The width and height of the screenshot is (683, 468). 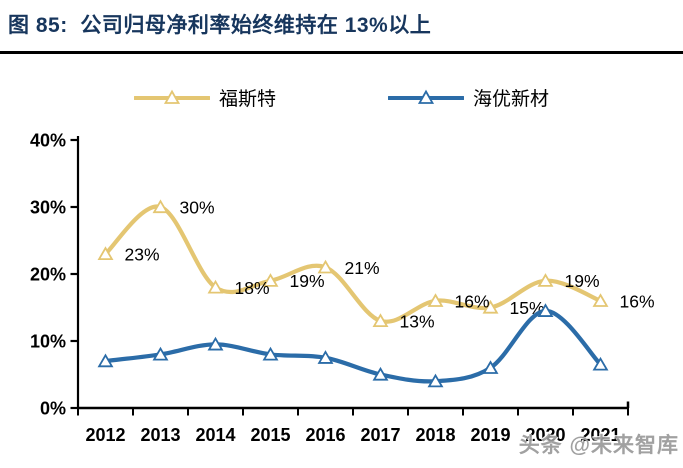 What do you see at coordinates (53, 409) in the screenshot?
I see `y-tick-label: 0%` at bounding box center [53, 409].